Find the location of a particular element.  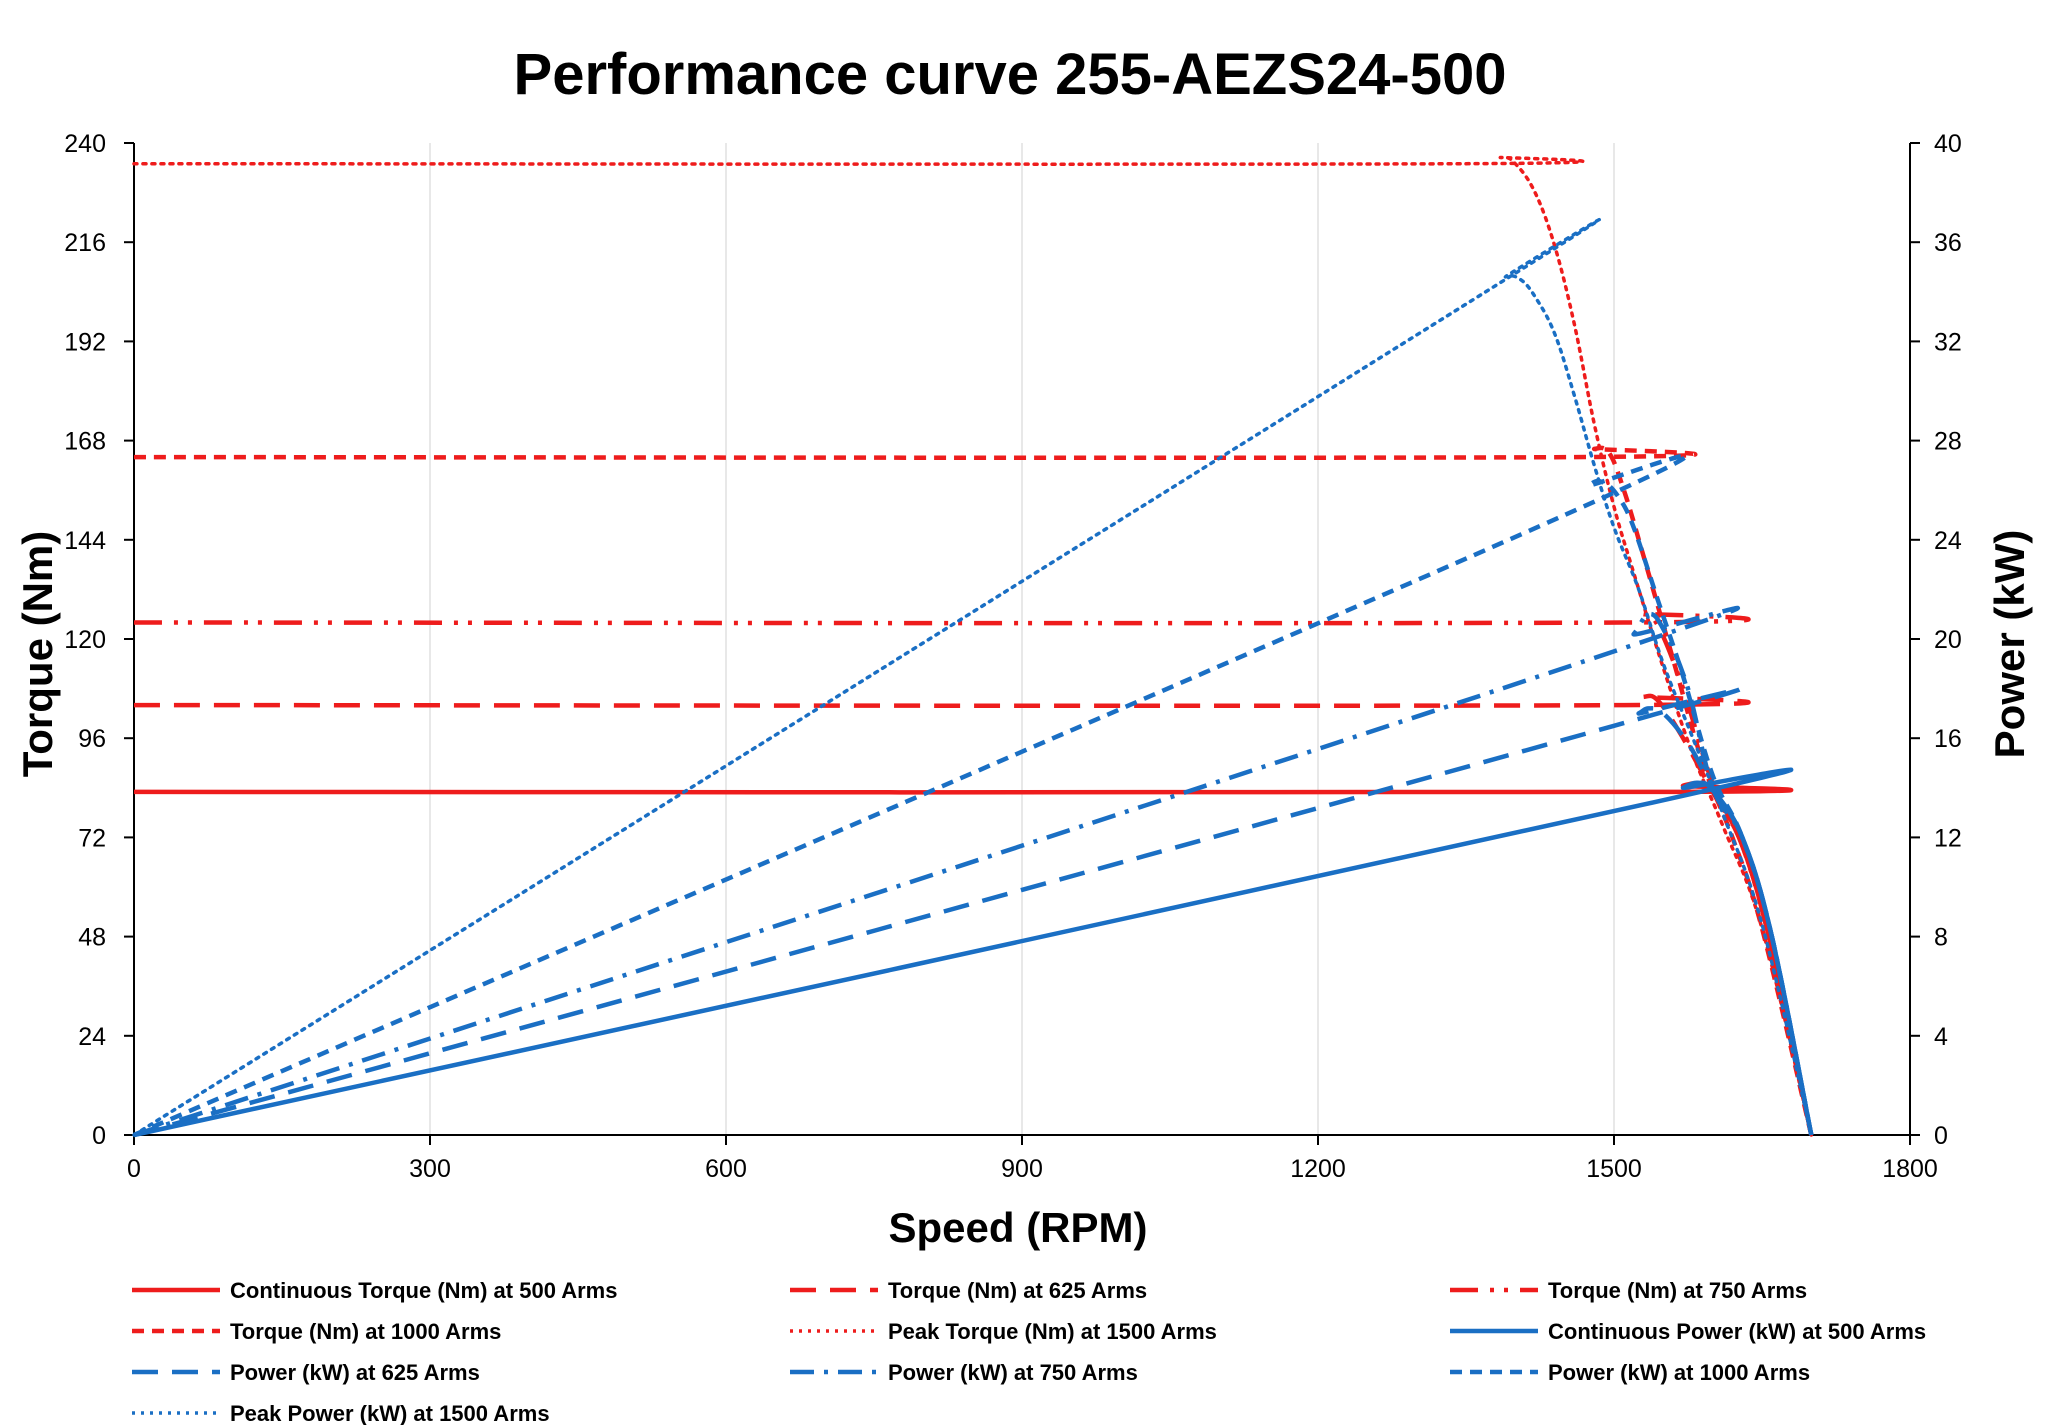

legend-label-9: Power (kW) at 1000 Arms is located at coordinates (1679, 1372).